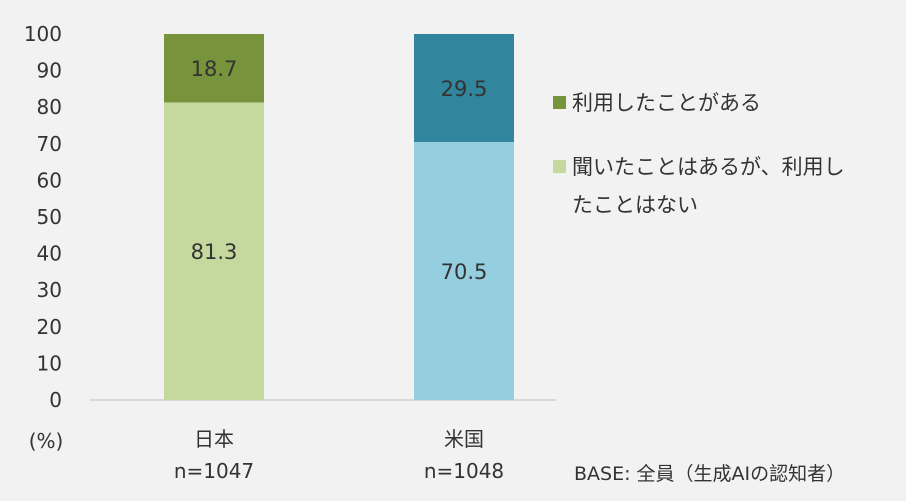  I want to click on bar-data-label: 29.5, so click(464, 89).